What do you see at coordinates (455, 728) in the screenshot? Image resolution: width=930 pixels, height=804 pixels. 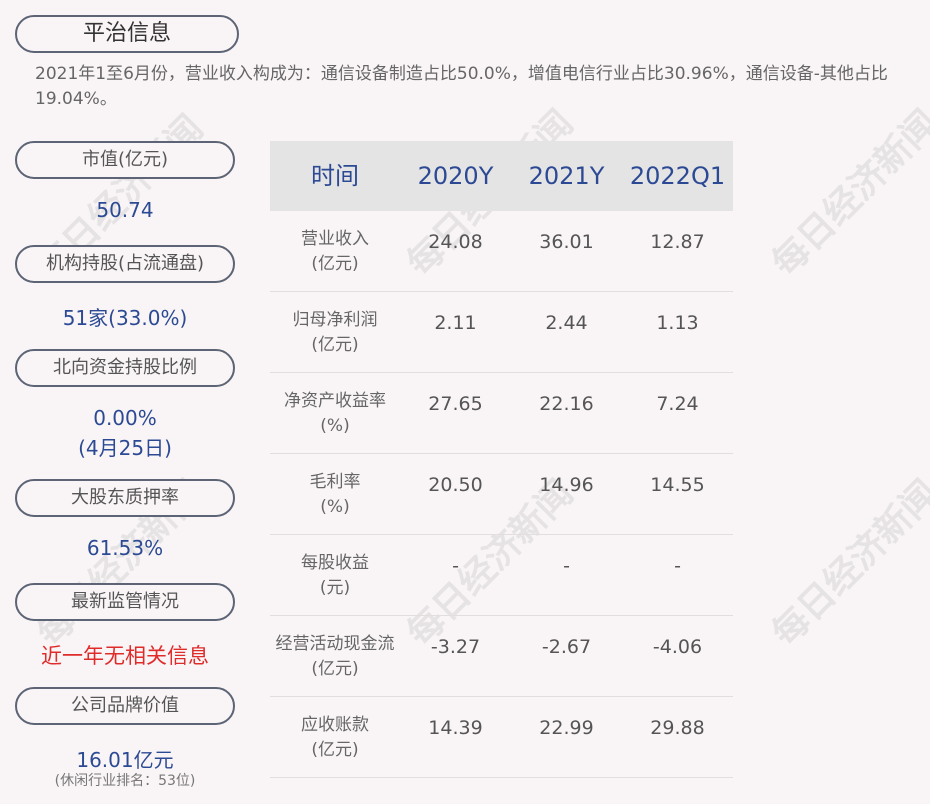 I see `cell-value: 14.39` at bounding box center [455, 728].